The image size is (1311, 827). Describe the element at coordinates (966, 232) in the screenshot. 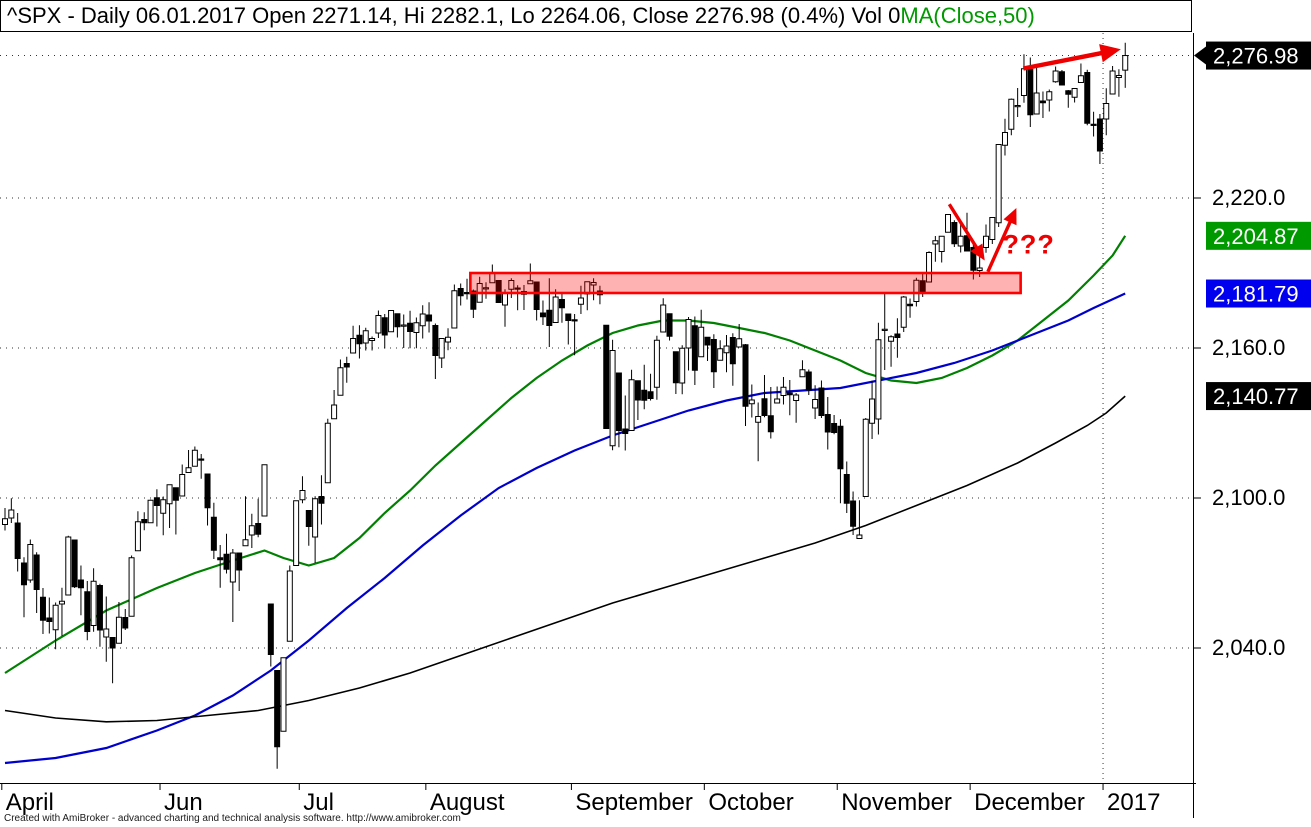

I see `pullback-arrow` at that location.